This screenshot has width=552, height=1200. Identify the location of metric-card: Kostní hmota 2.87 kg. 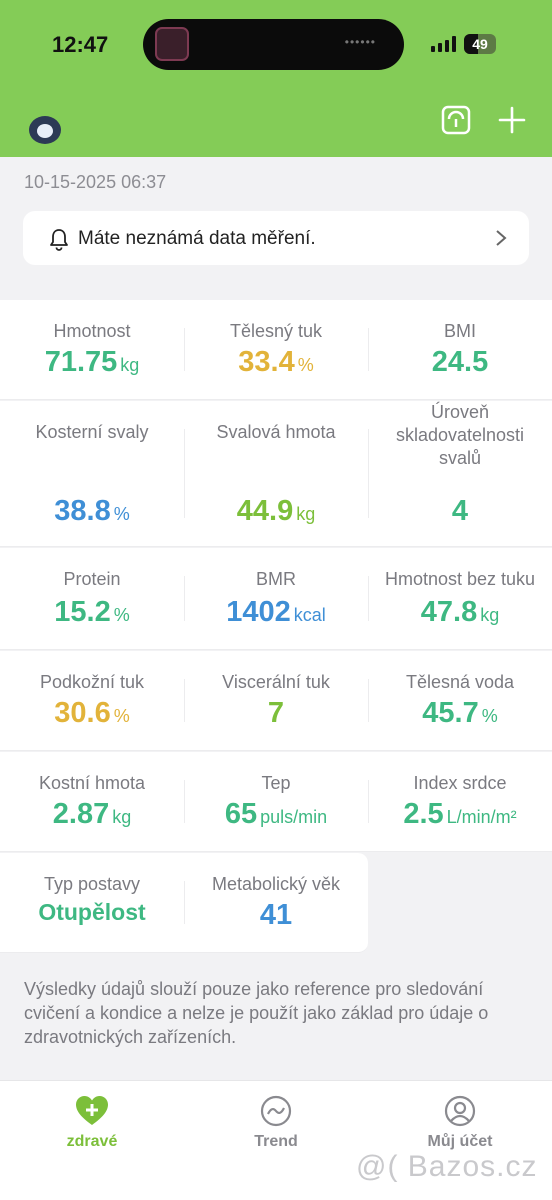
(92, 801).